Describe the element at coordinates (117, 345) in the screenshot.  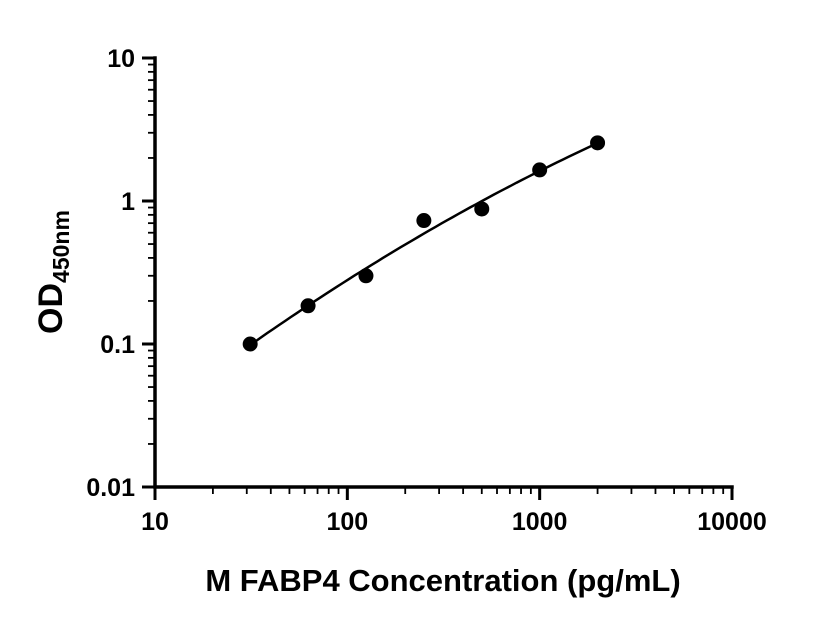
I see `y-tick-label: 0.1` at that location.